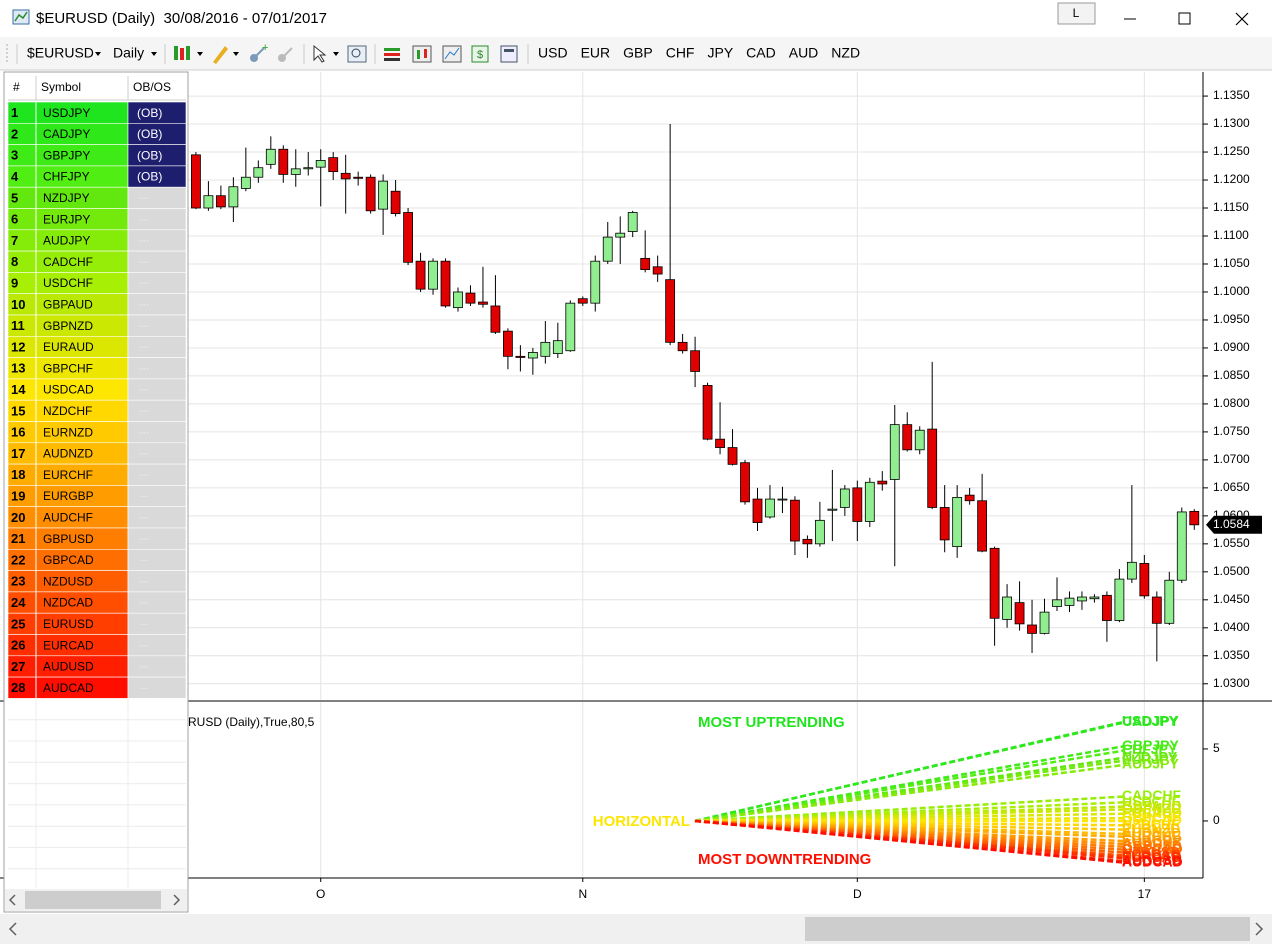 The width and height of the screenshot is (1272, 944). Describe the element at coordinates (128, 53) in the screenshot. I see `period-dropdown: Daily` at that location.